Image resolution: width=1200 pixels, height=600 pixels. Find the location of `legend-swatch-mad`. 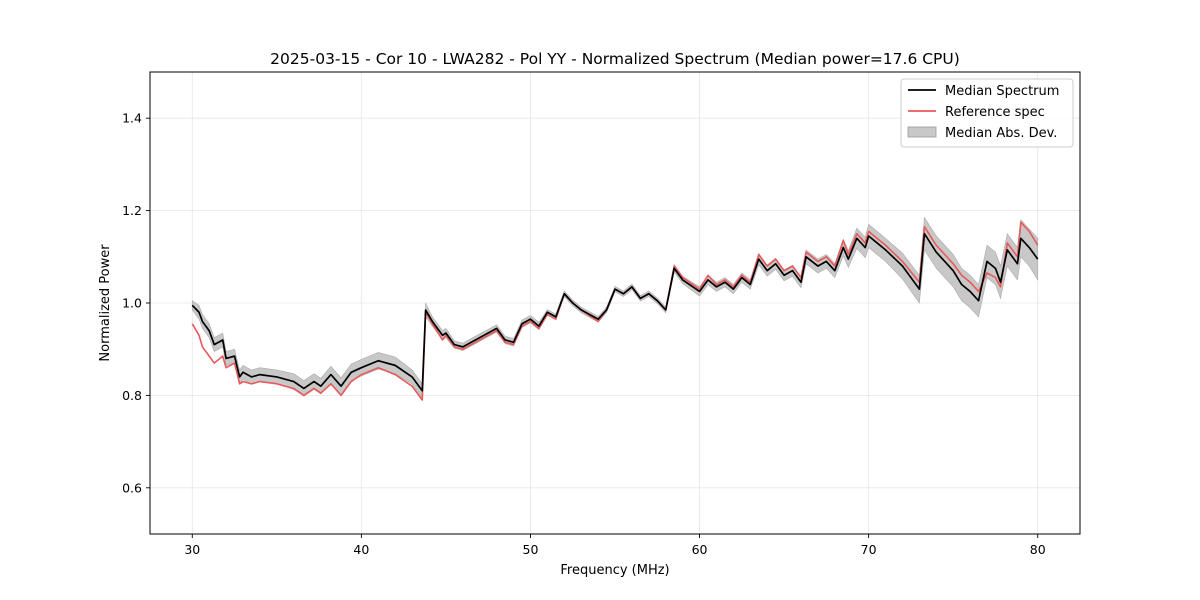

legend-swatch-mad is located at coordinates (922, 132).